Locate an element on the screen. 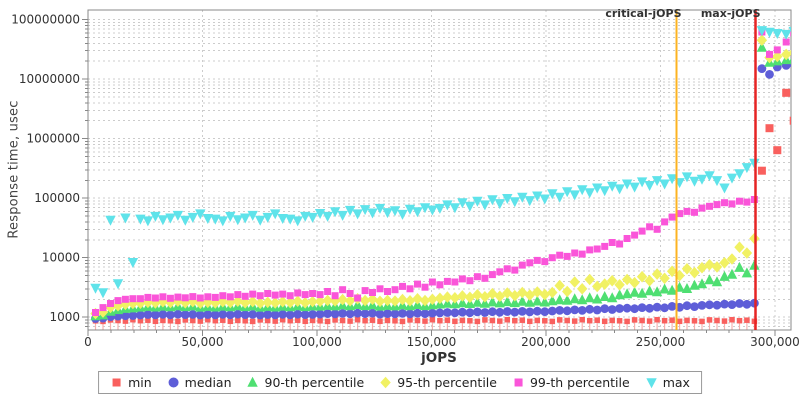 This screenshot has width=800, height=400. legend-glyph-diamond-icon is located at coordinates (385, 382).